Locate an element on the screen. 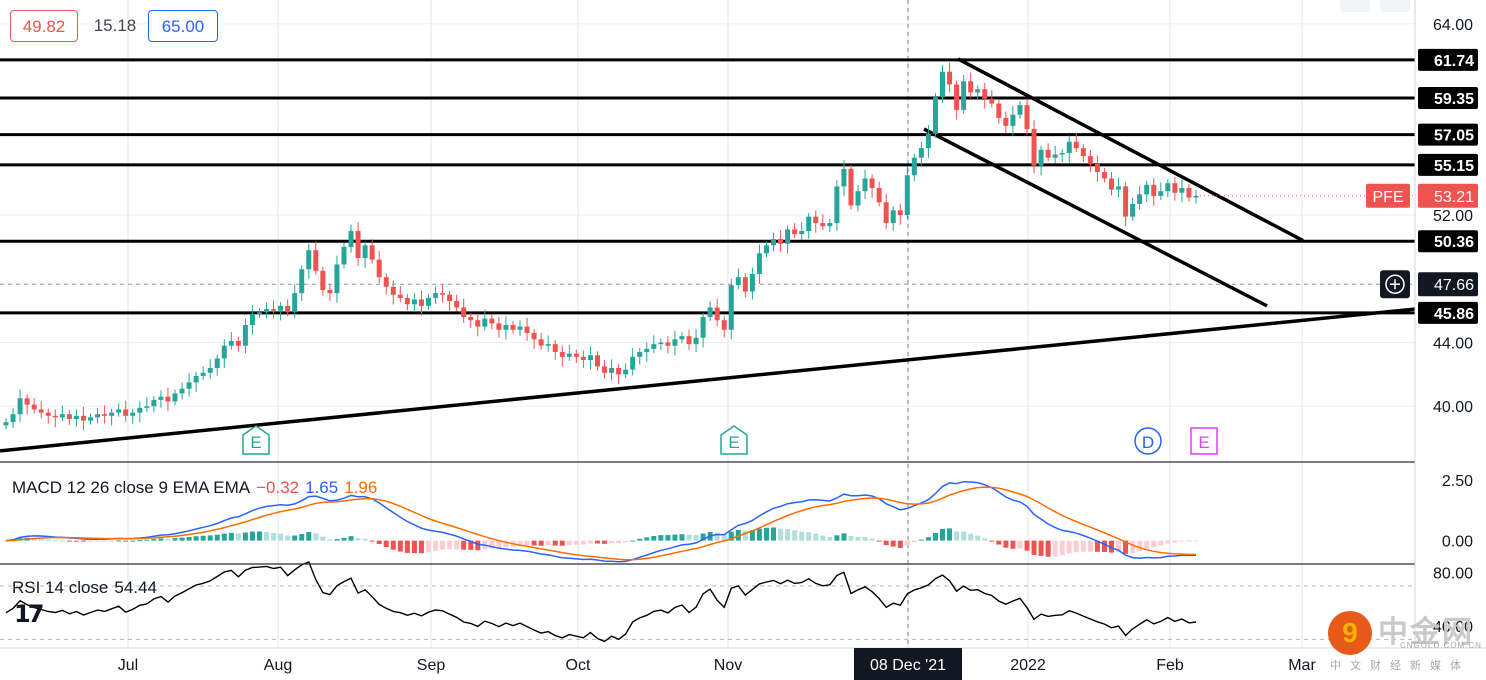 This screenshot has height=680, width=1486. level-tag-label-5: 45.86 is located at coordinates (1454, 314).